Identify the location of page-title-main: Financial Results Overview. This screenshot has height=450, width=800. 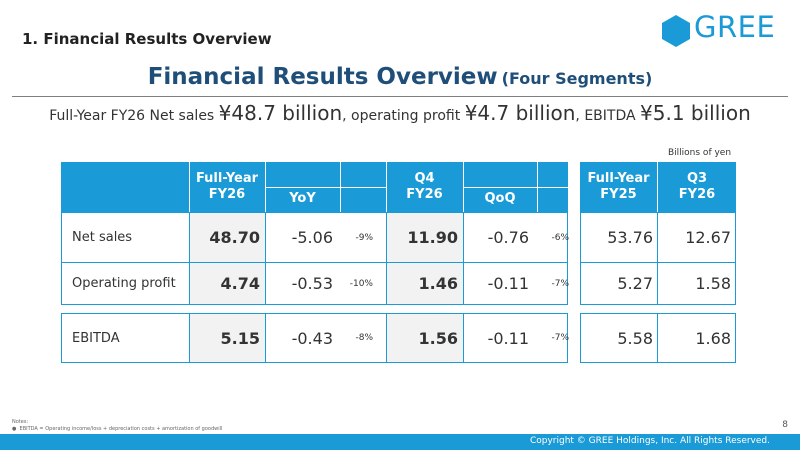
(322, 77).